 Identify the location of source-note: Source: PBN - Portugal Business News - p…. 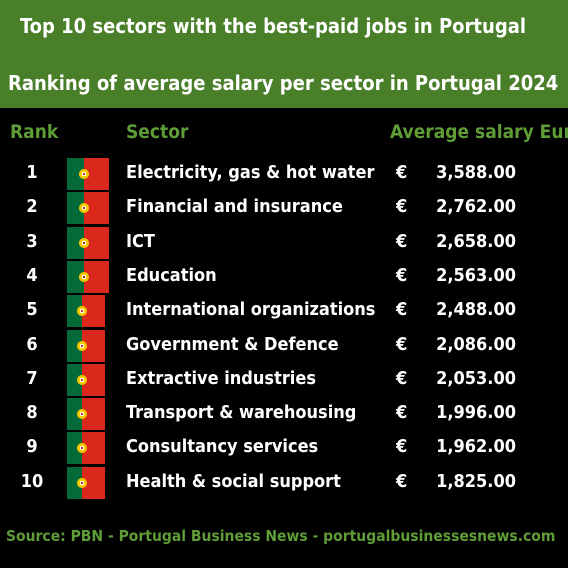
(281, 536).